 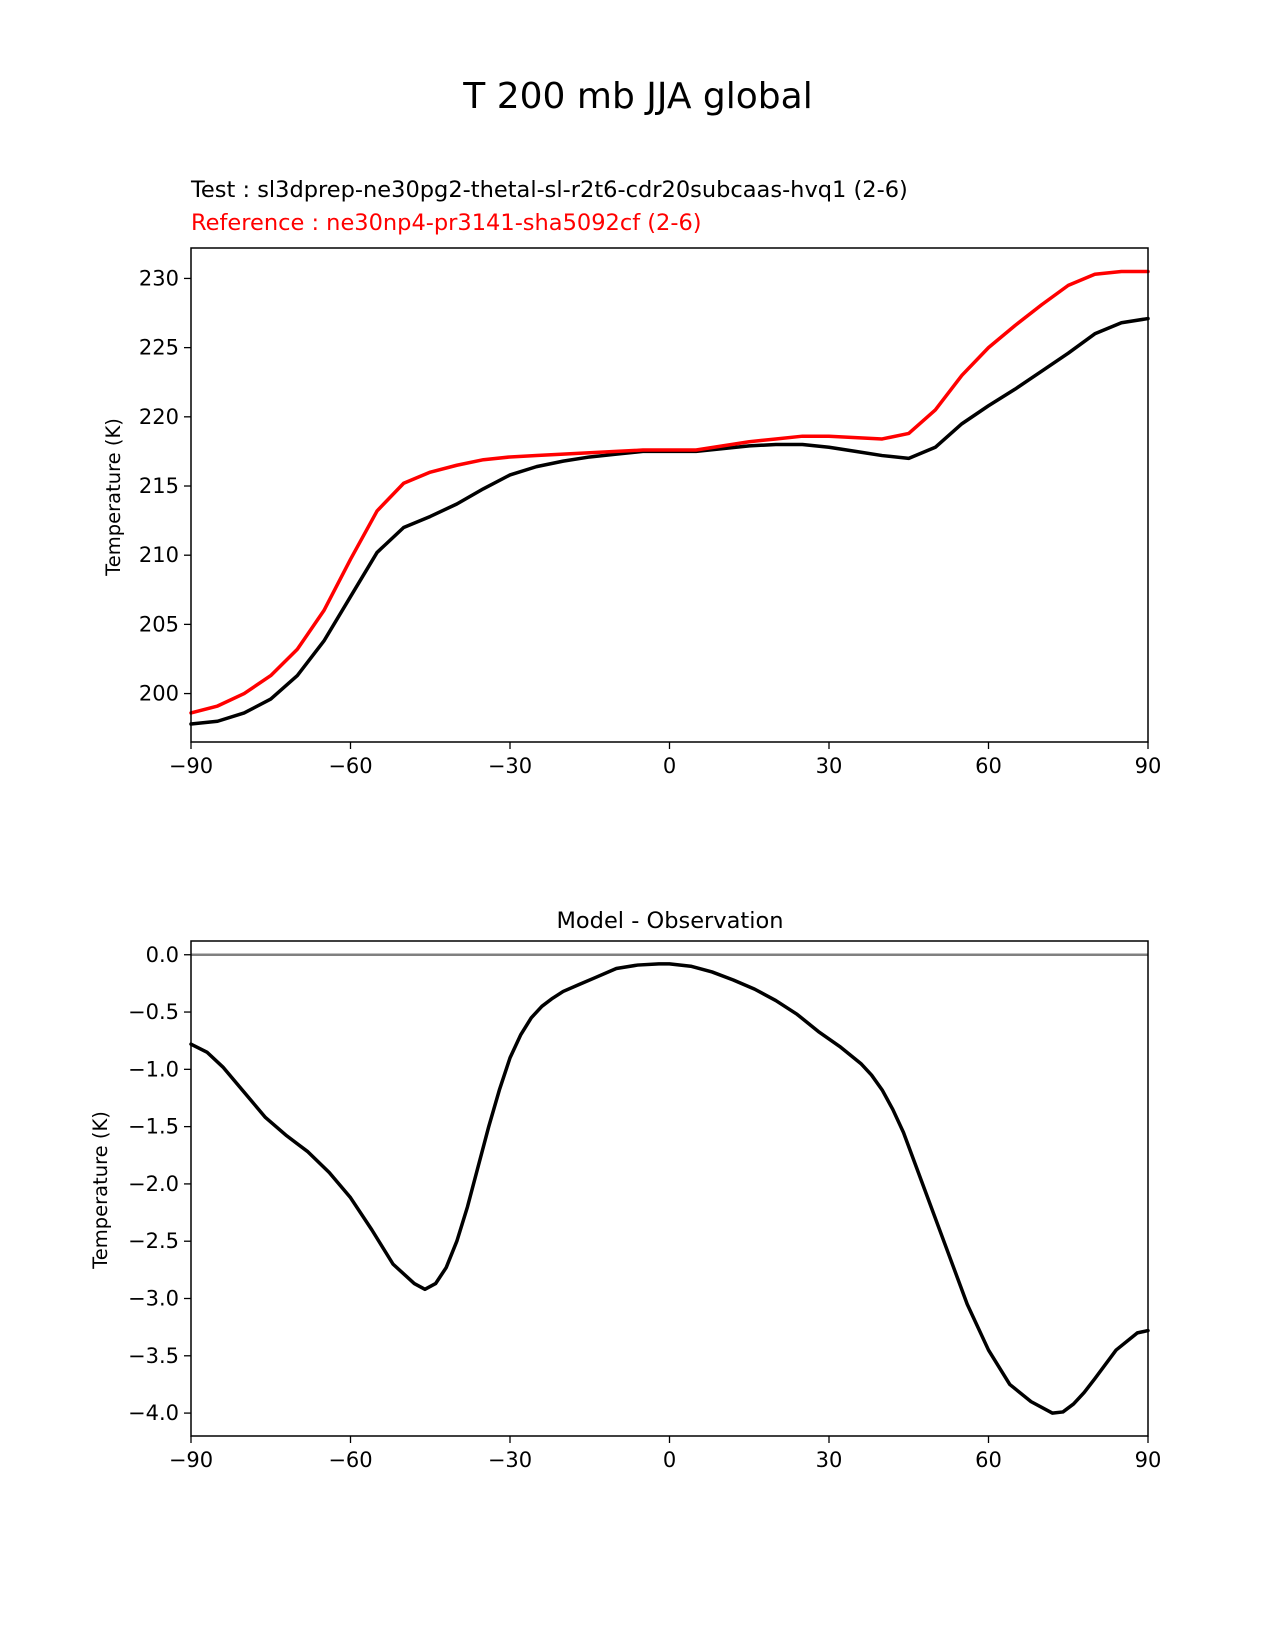 I want to click on bottom-x-tick-label: 30, so click(x=829, y=1460).